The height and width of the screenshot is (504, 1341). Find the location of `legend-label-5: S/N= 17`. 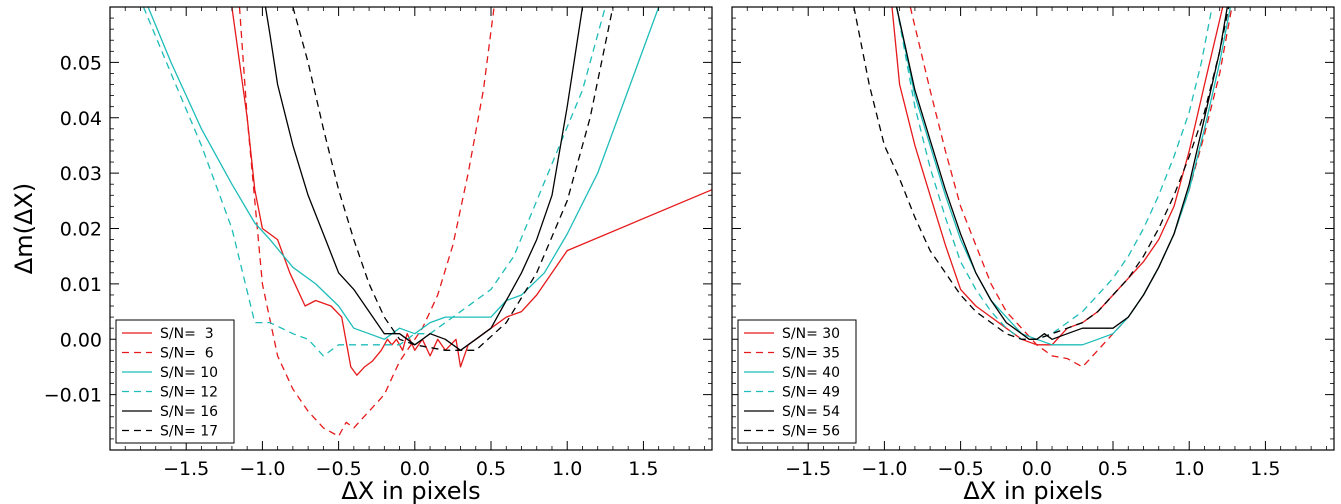

legend-label-5: S/N= 17 is located at coordinates (189, 432).